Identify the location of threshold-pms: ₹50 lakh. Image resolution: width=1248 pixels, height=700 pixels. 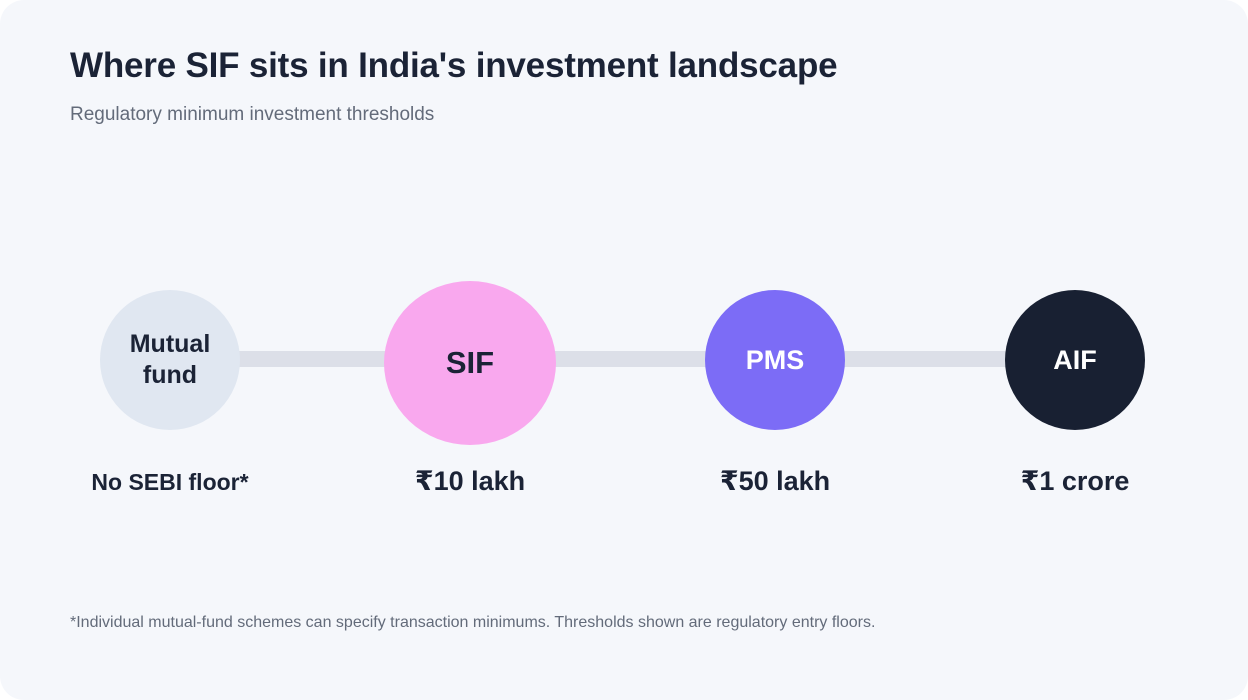
(775, 481).